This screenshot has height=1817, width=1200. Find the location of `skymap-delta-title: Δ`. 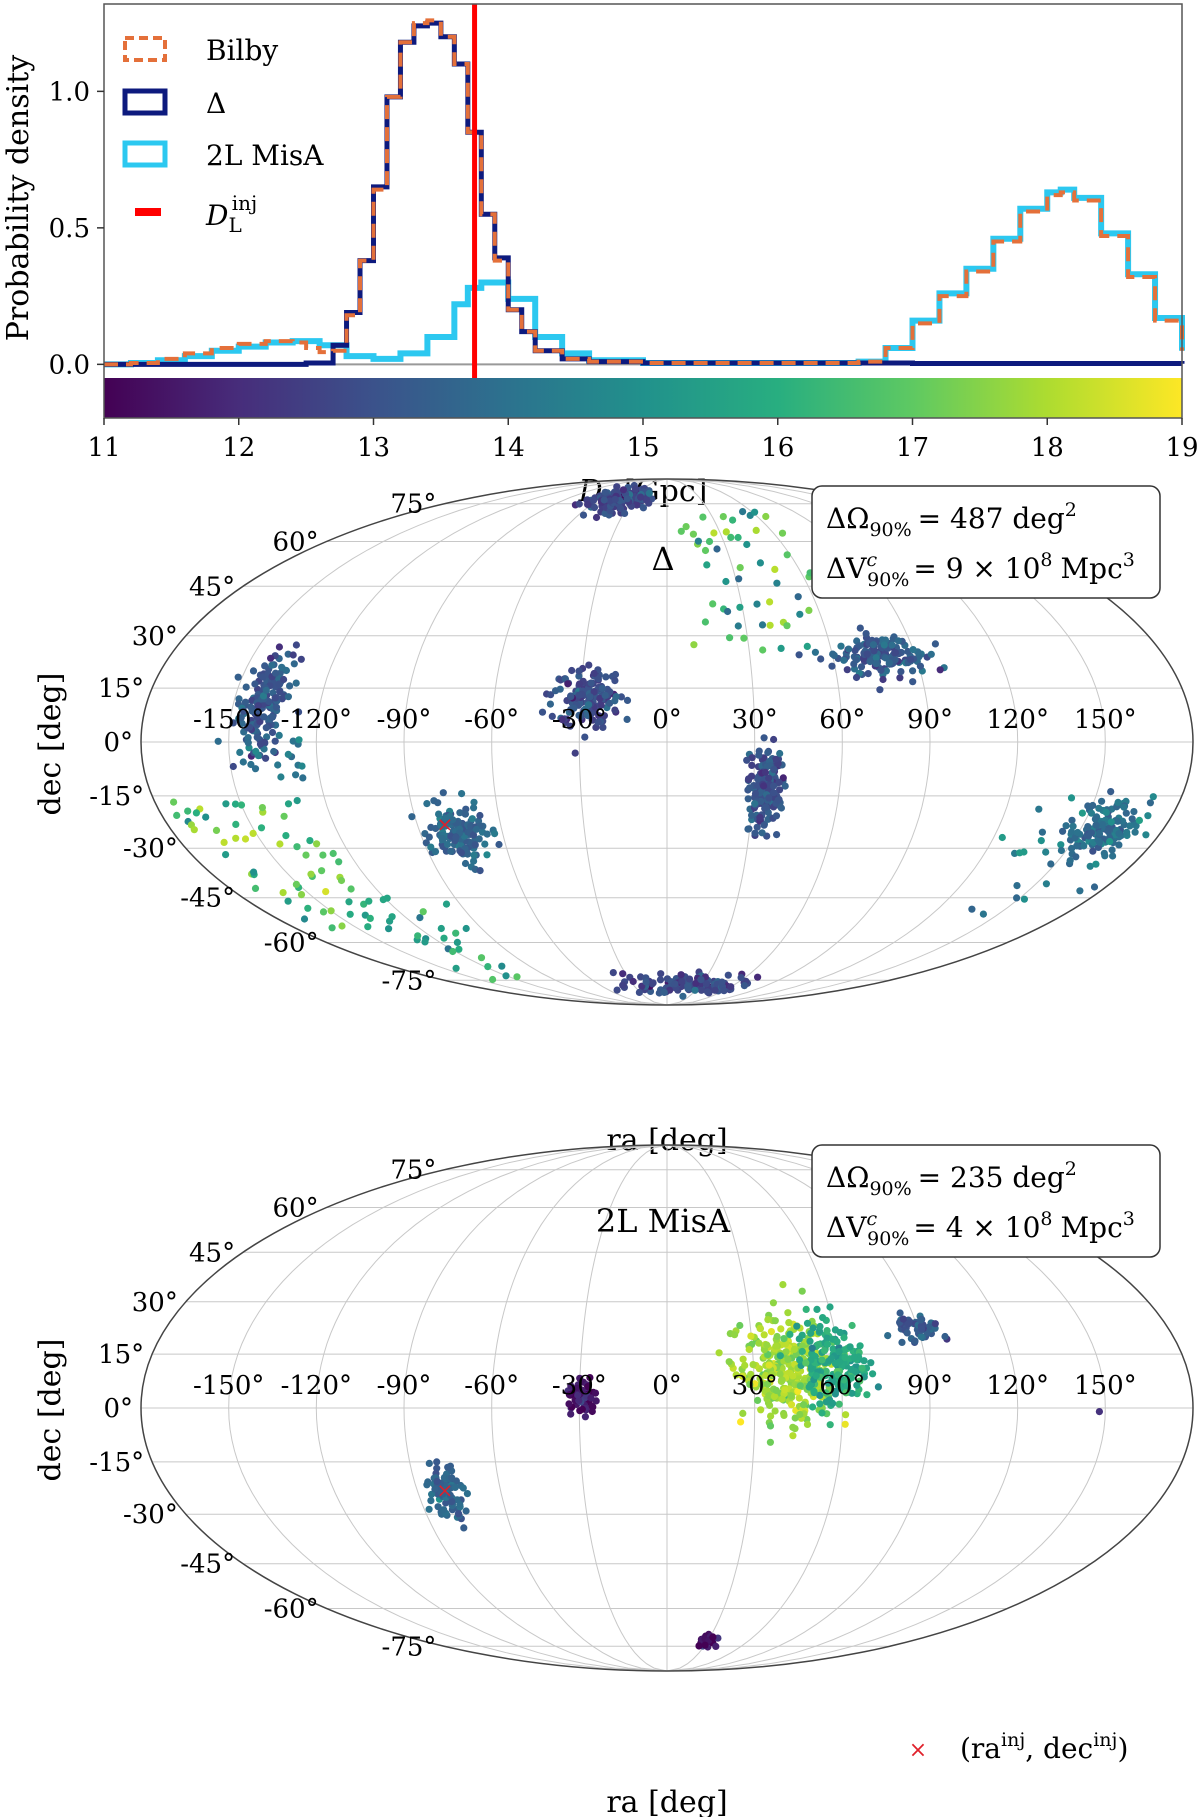

skymap-delta-title: Δ is located at coordinates (662, 559).